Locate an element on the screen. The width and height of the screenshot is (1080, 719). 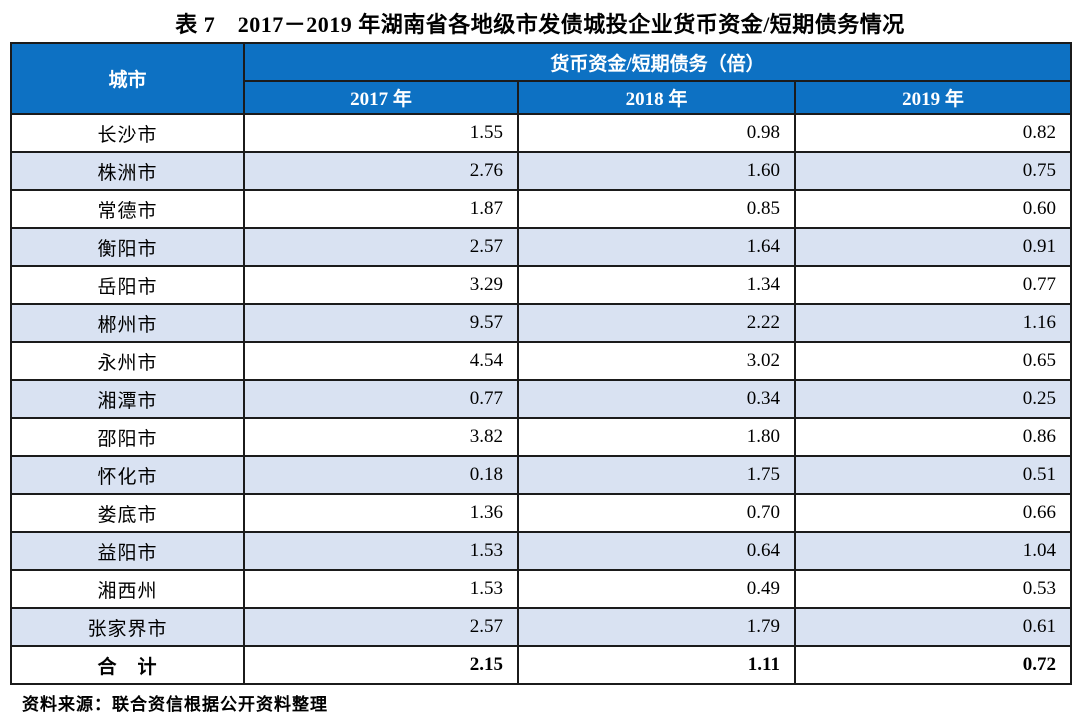
value-cell: 1.75 is located at coordinates (656, 475).